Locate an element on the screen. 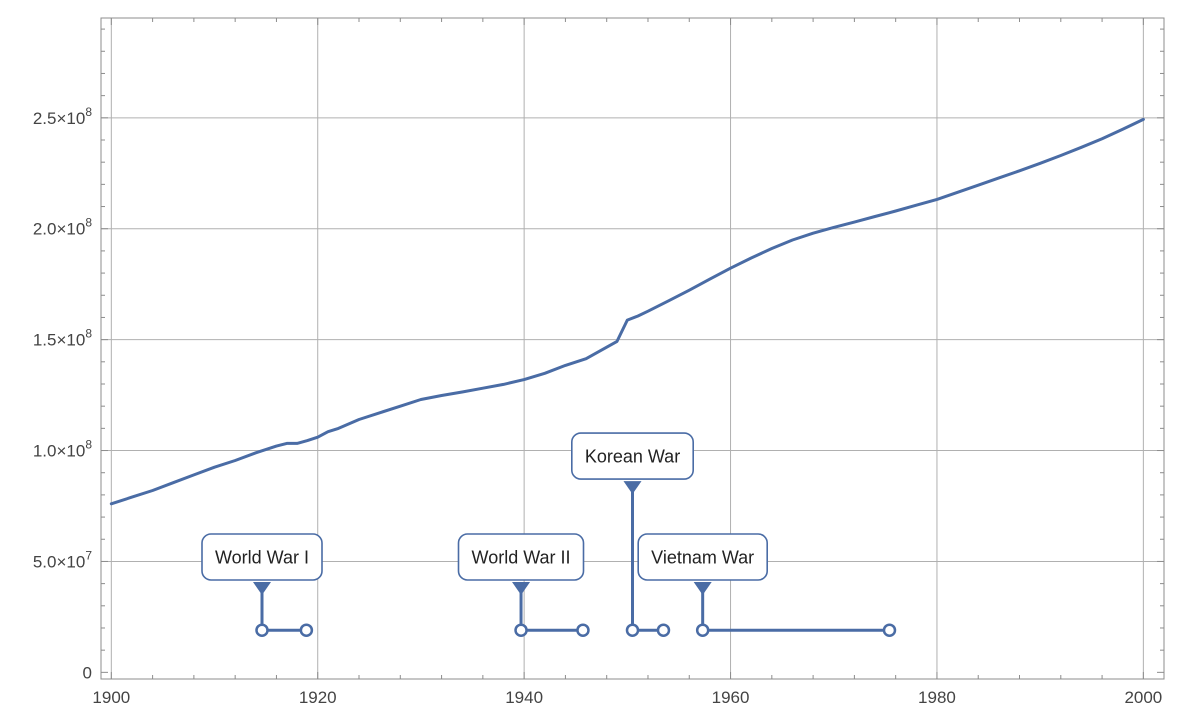  annotation-vietnam-war: Vietnam War is located at coordinates (767, 585).